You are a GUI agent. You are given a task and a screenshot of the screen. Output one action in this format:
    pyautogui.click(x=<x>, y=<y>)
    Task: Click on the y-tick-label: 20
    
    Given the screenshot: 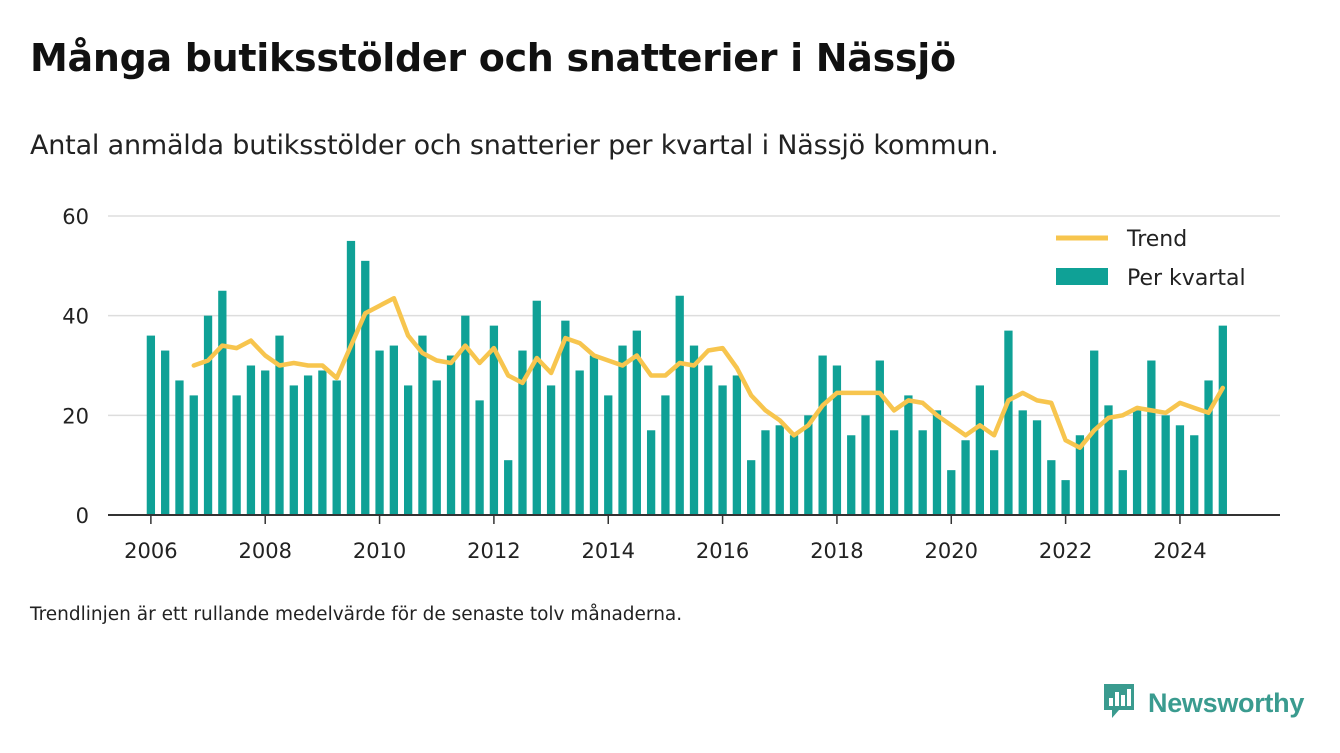 What is the action you would take?
    pyautogui.click(x=75, y=416)
    